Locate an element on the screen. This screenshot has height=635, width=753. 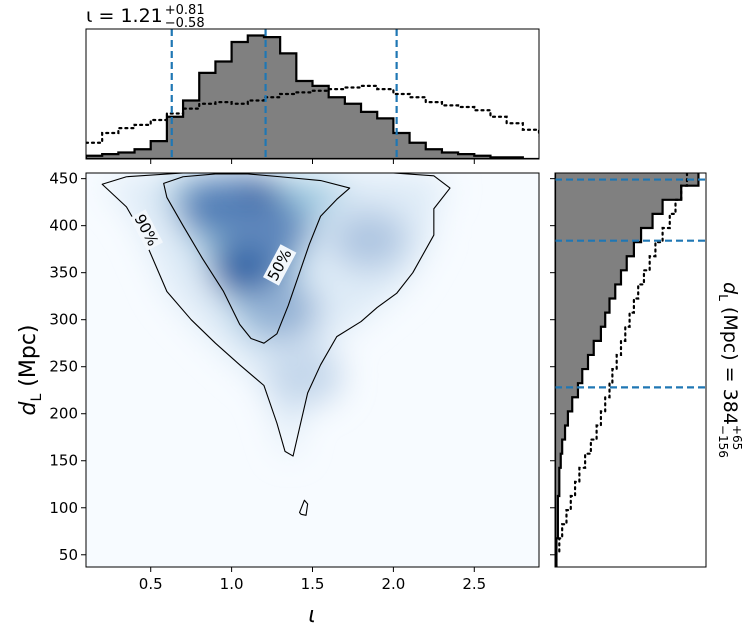
y-tick-label-4: 250 is located at coordinates (63, 367).